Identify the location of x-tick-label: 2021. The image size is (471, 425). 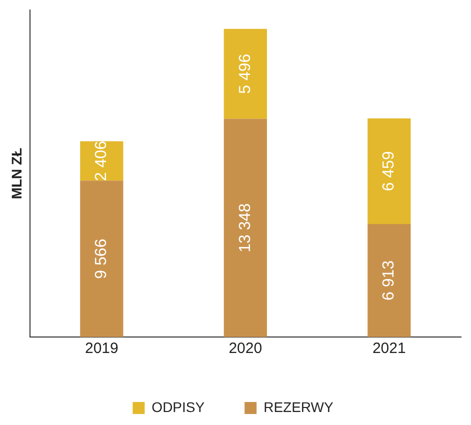
(389, 349).